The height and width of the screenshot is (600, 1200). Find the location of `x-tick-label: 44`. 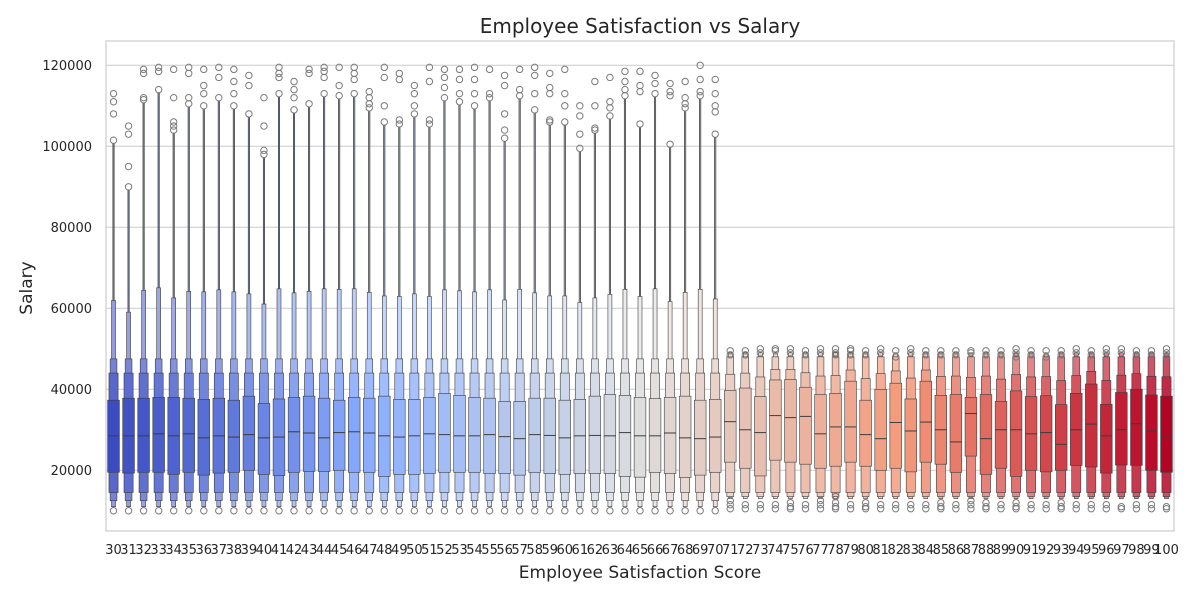

x-tick-label: 44 is located at coordinates (324, 550).